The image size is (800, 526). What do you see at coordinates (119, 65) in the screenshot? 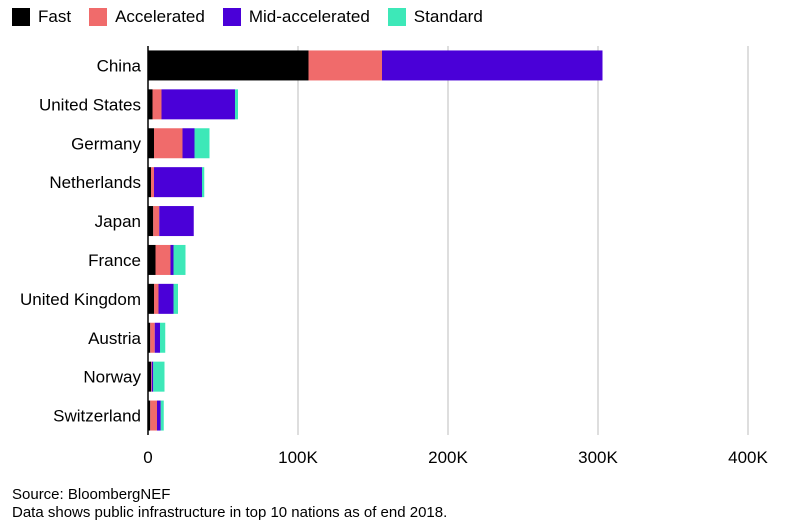
I see `category-label: China` at bounding box center [119, 65].